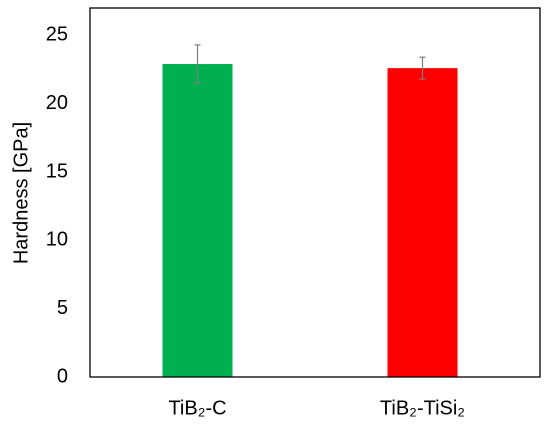 This screenshot has width=550, height=425. Describe the element at coordinates (57, 103) in the screenshot. I see `y-tick-label: 20` at that location.